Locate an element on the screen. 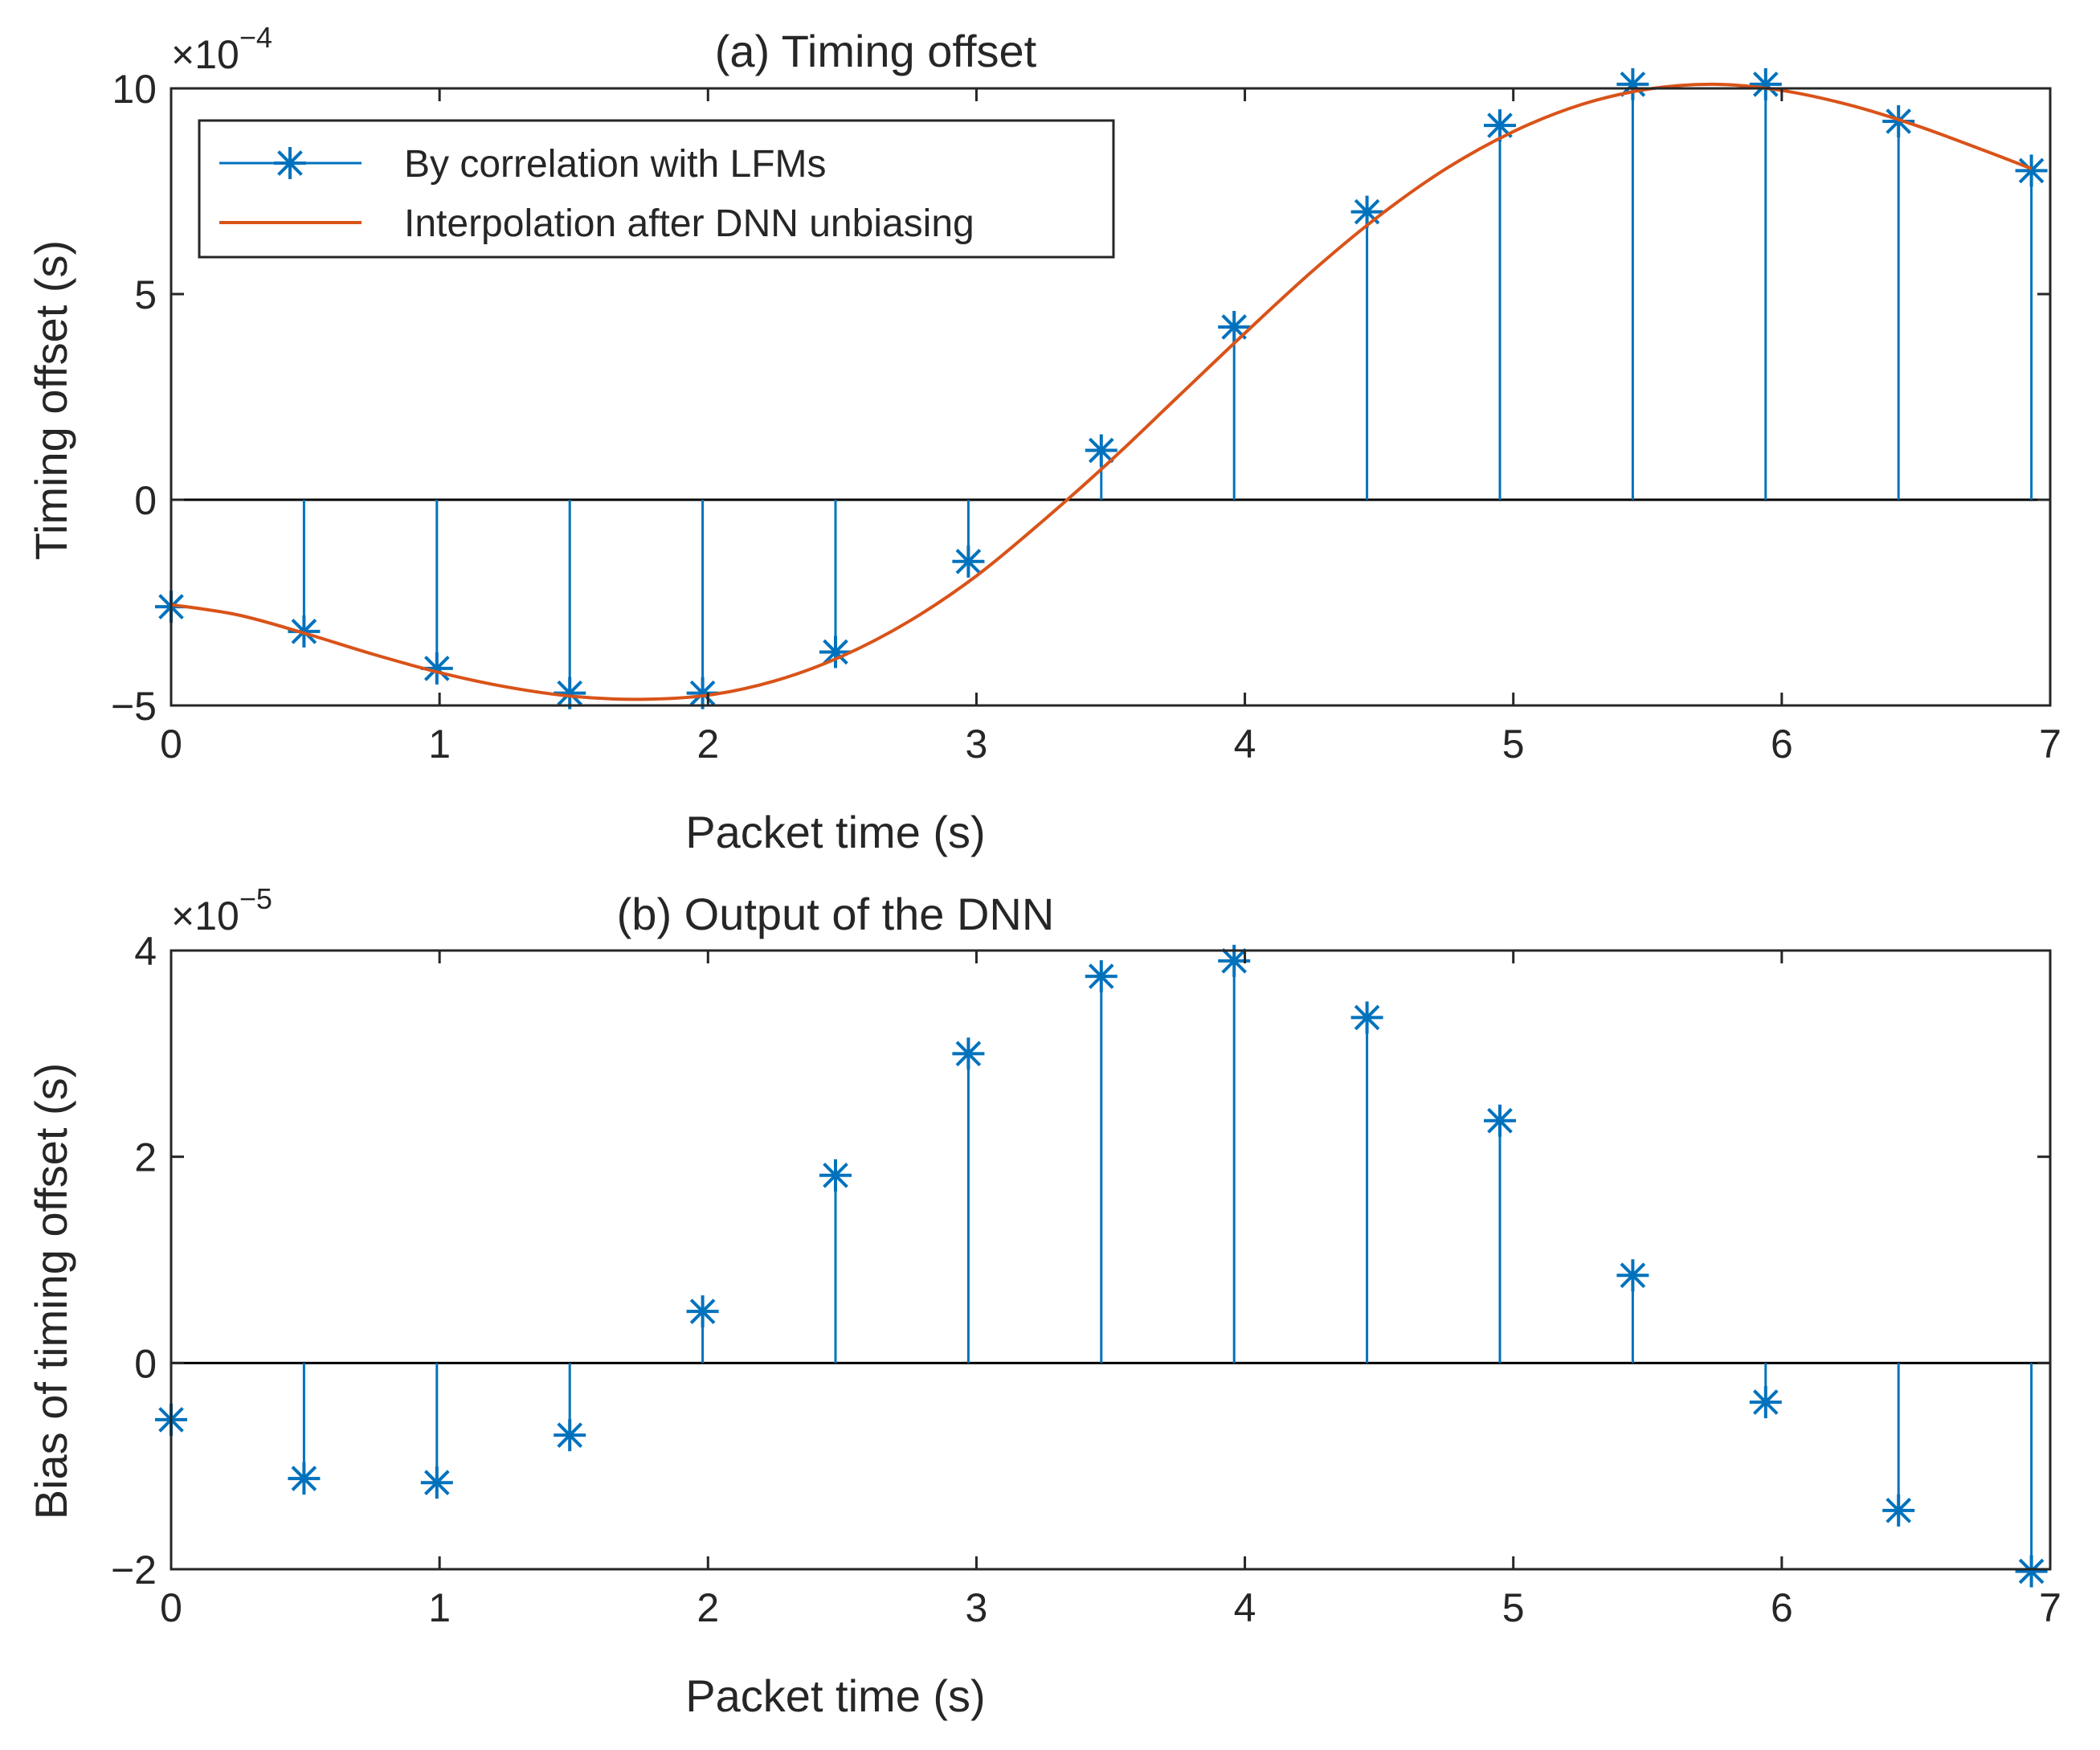  y-tick-label: −5 is located at coordinates (134, 706).